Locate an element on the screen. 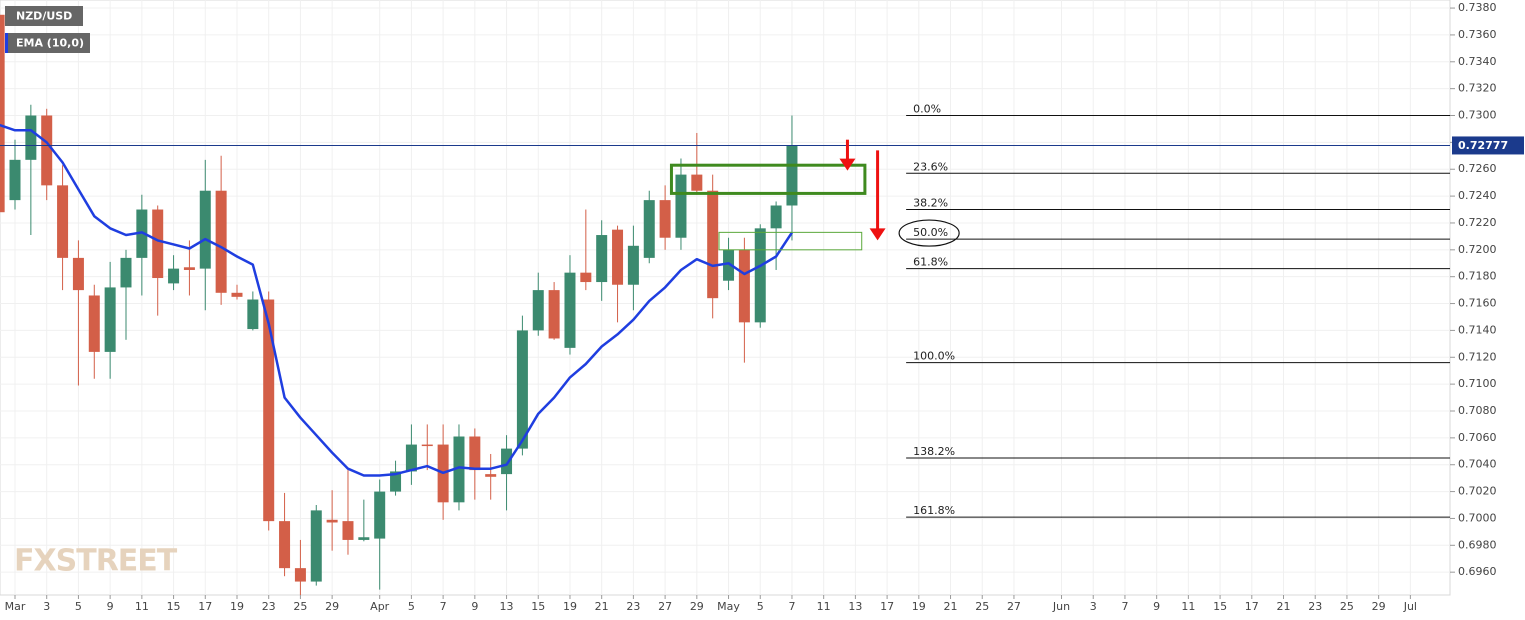 The width and height of the screenshot is (1525, 620). y-tick-label: 0.7040 is located at coordinates (1477, 464).